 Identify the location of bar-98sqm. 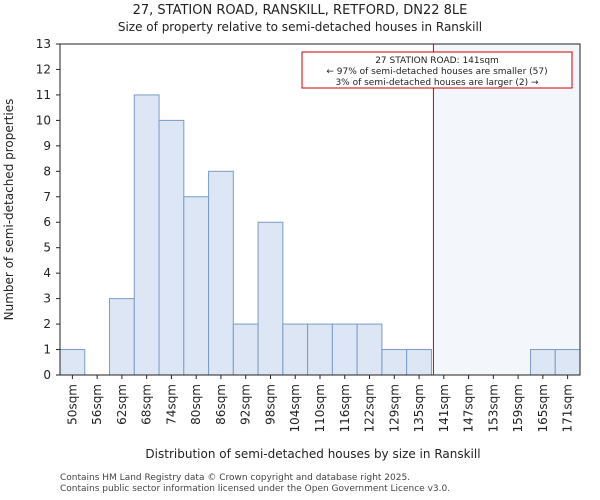
(270, 298).